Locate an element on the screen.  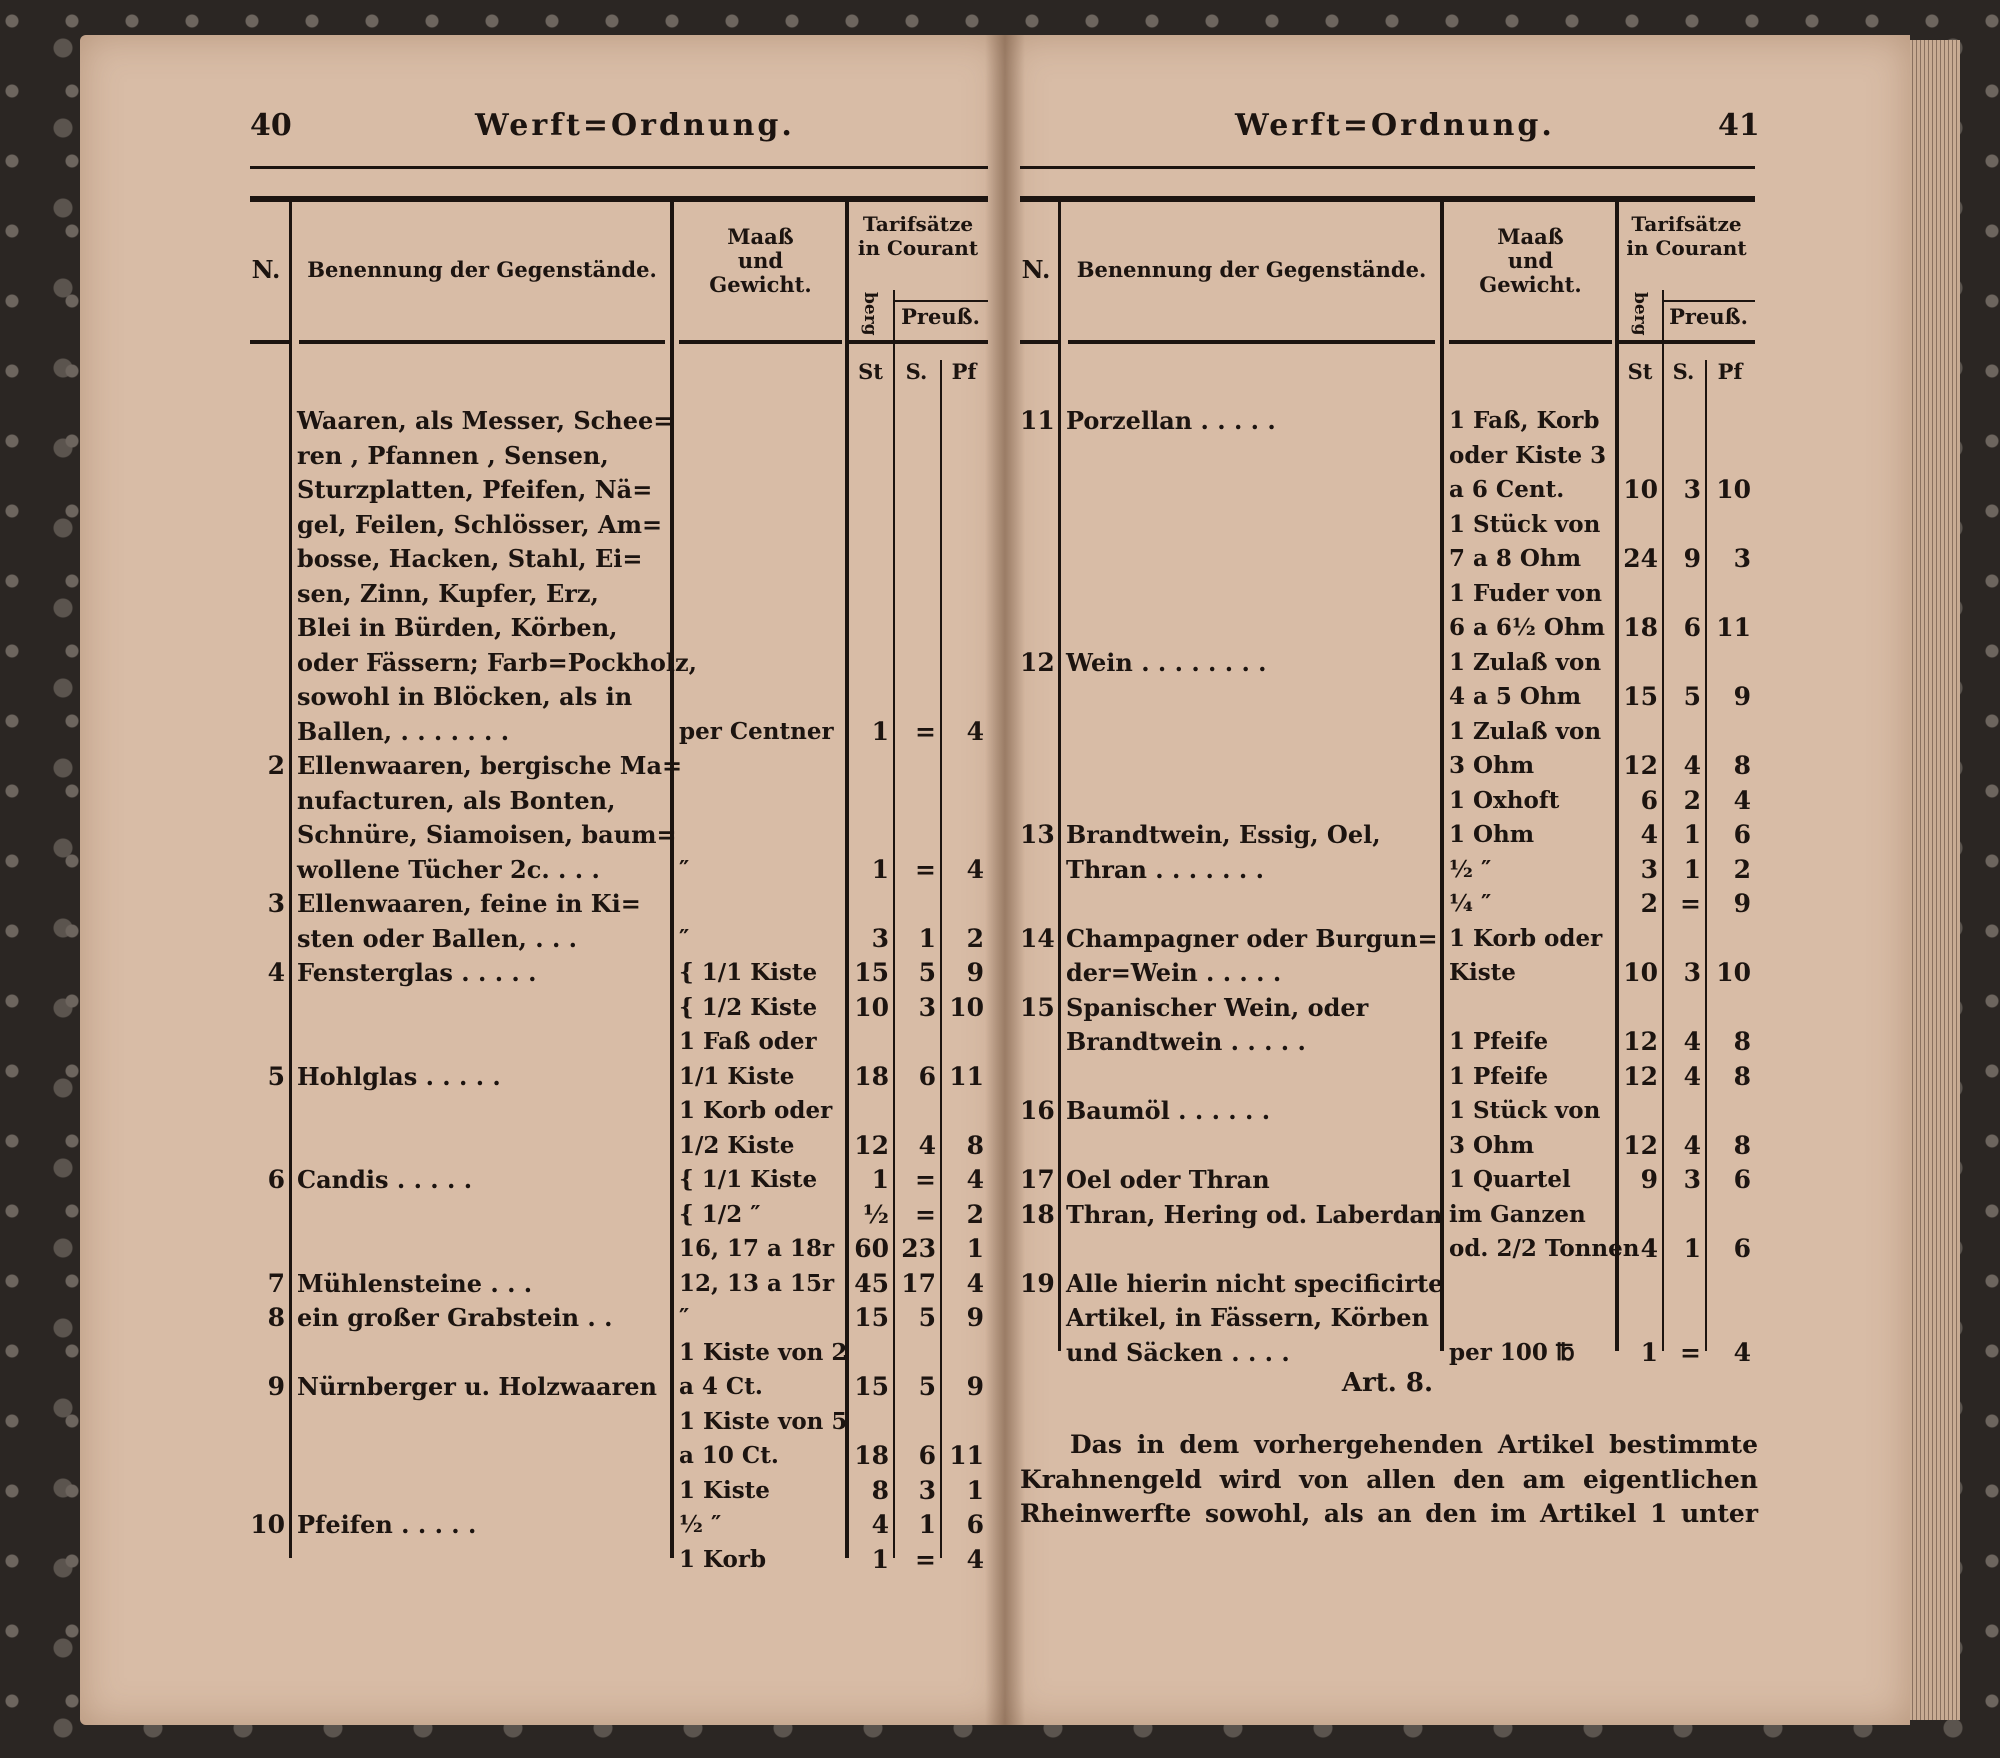
item-number: 15 is located at coordinates (1037, 1007).